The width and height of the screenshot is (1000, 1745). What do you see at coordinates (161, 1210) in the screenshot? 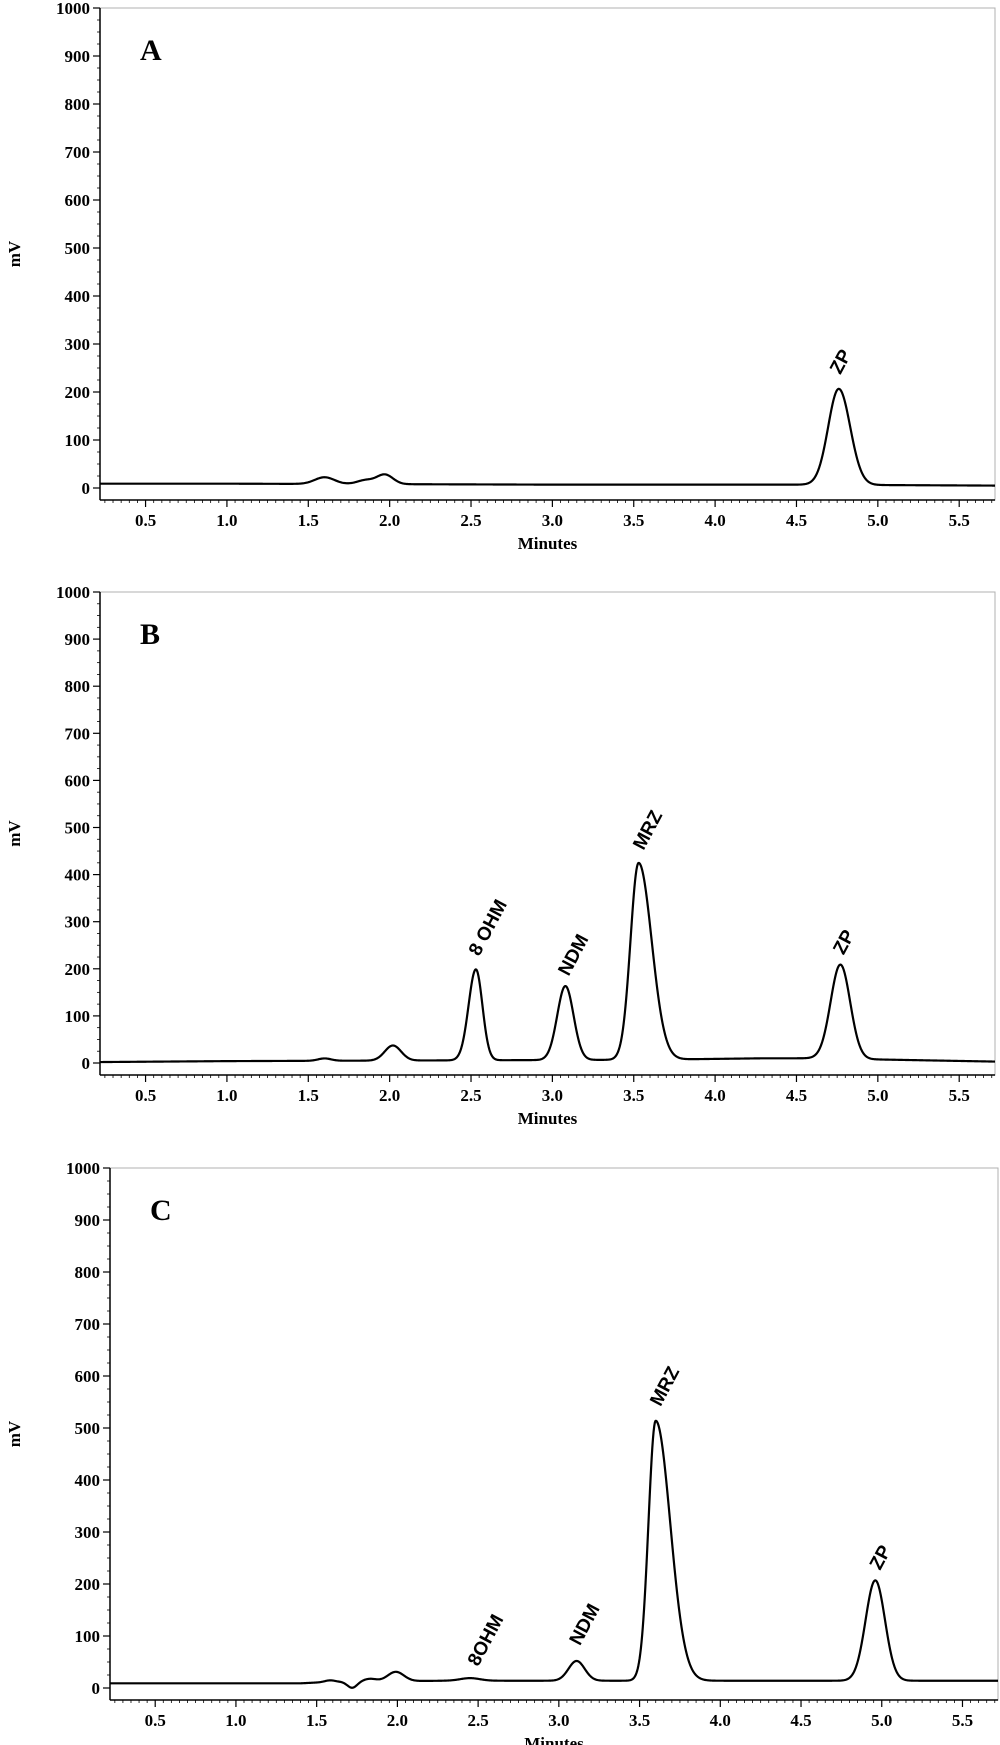
I see `panel-label: C` at bounding box center [161, 1210].